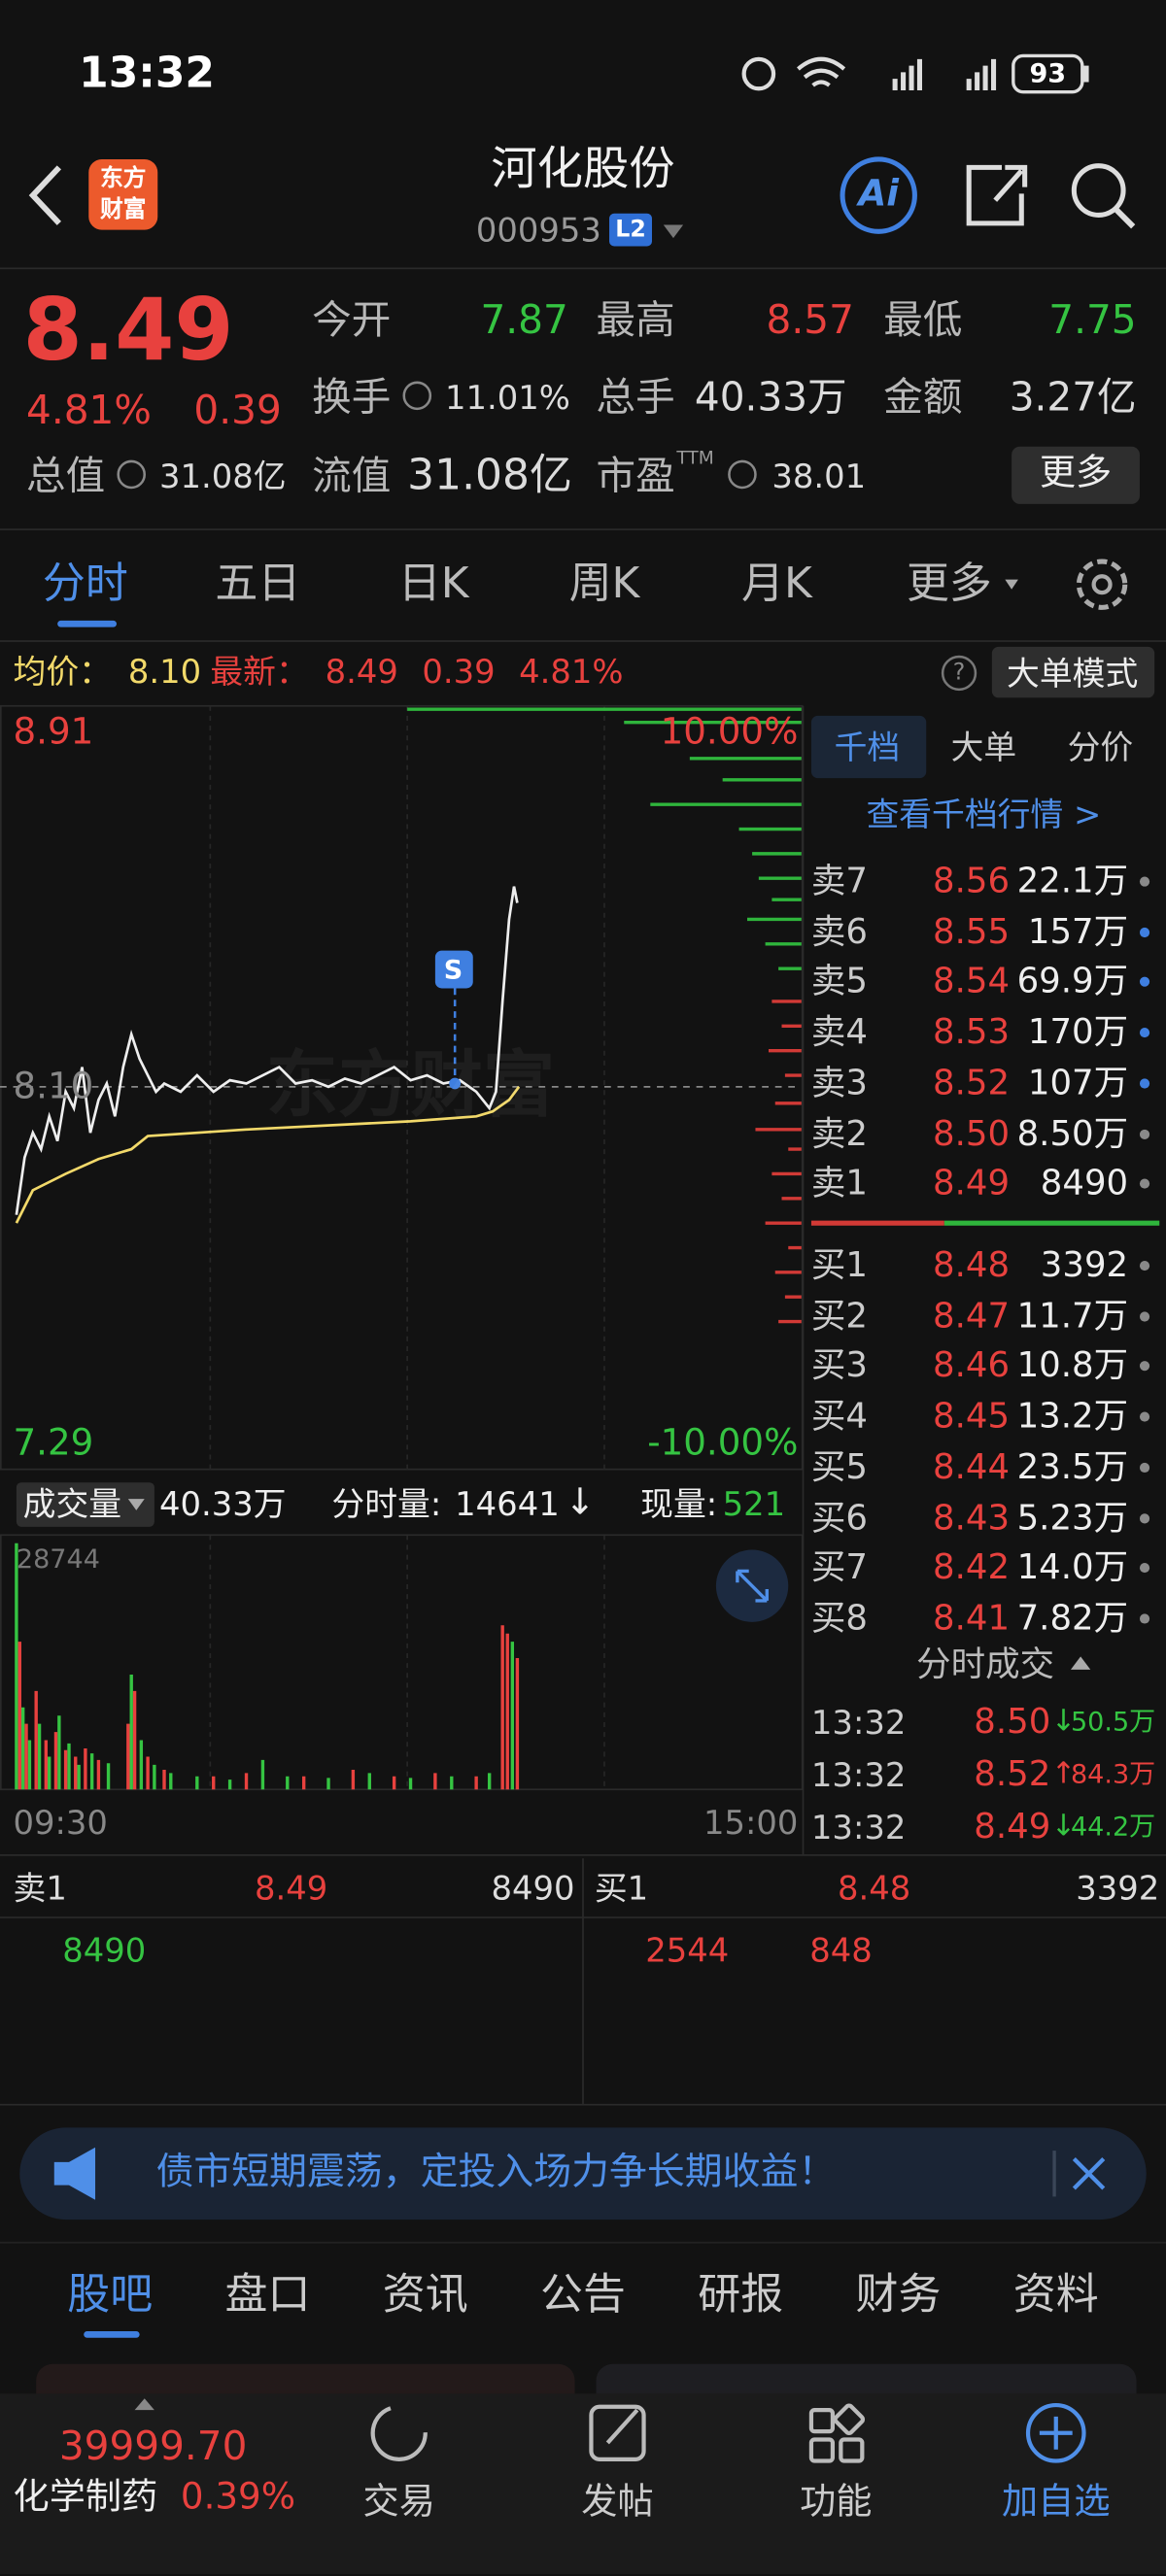 The height and width of the screenshot is (2576, 1166). What do you see at coordinates (104, 1950) in the screenshot?
I see `ask-queue: 8490` at bounding box center [104, 1950].